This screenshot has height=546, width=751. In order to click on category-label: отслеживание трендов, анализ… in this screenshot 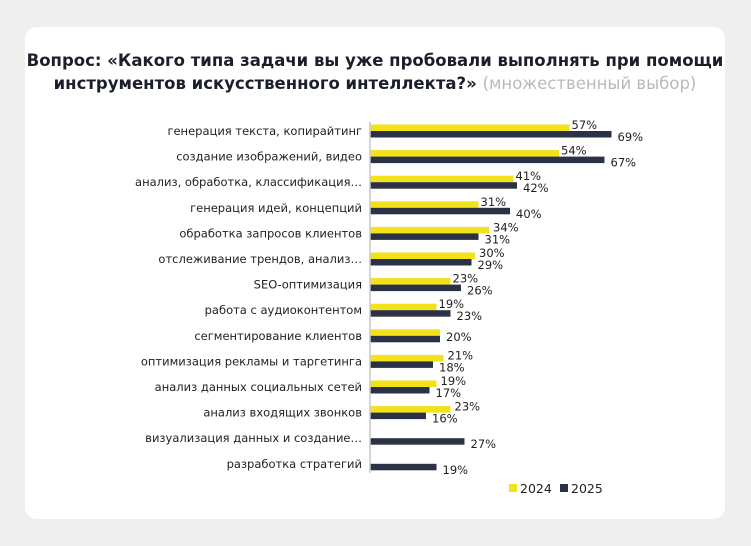, I will do `click(260, 259)`.